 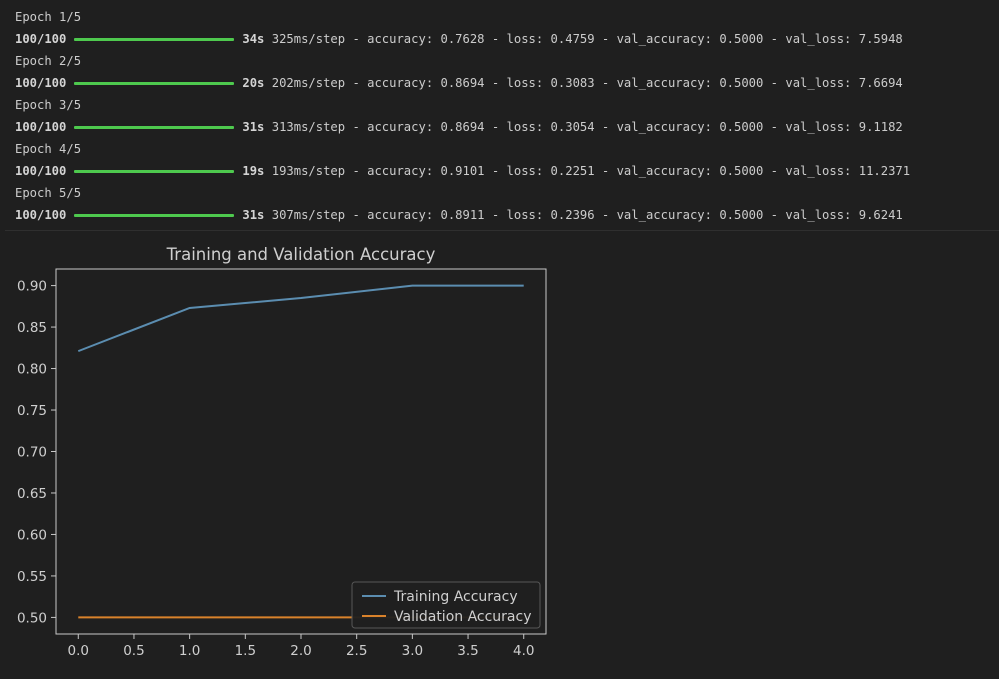 I want to click on x-tick-label: 3.5, so click(x=467, y=651).